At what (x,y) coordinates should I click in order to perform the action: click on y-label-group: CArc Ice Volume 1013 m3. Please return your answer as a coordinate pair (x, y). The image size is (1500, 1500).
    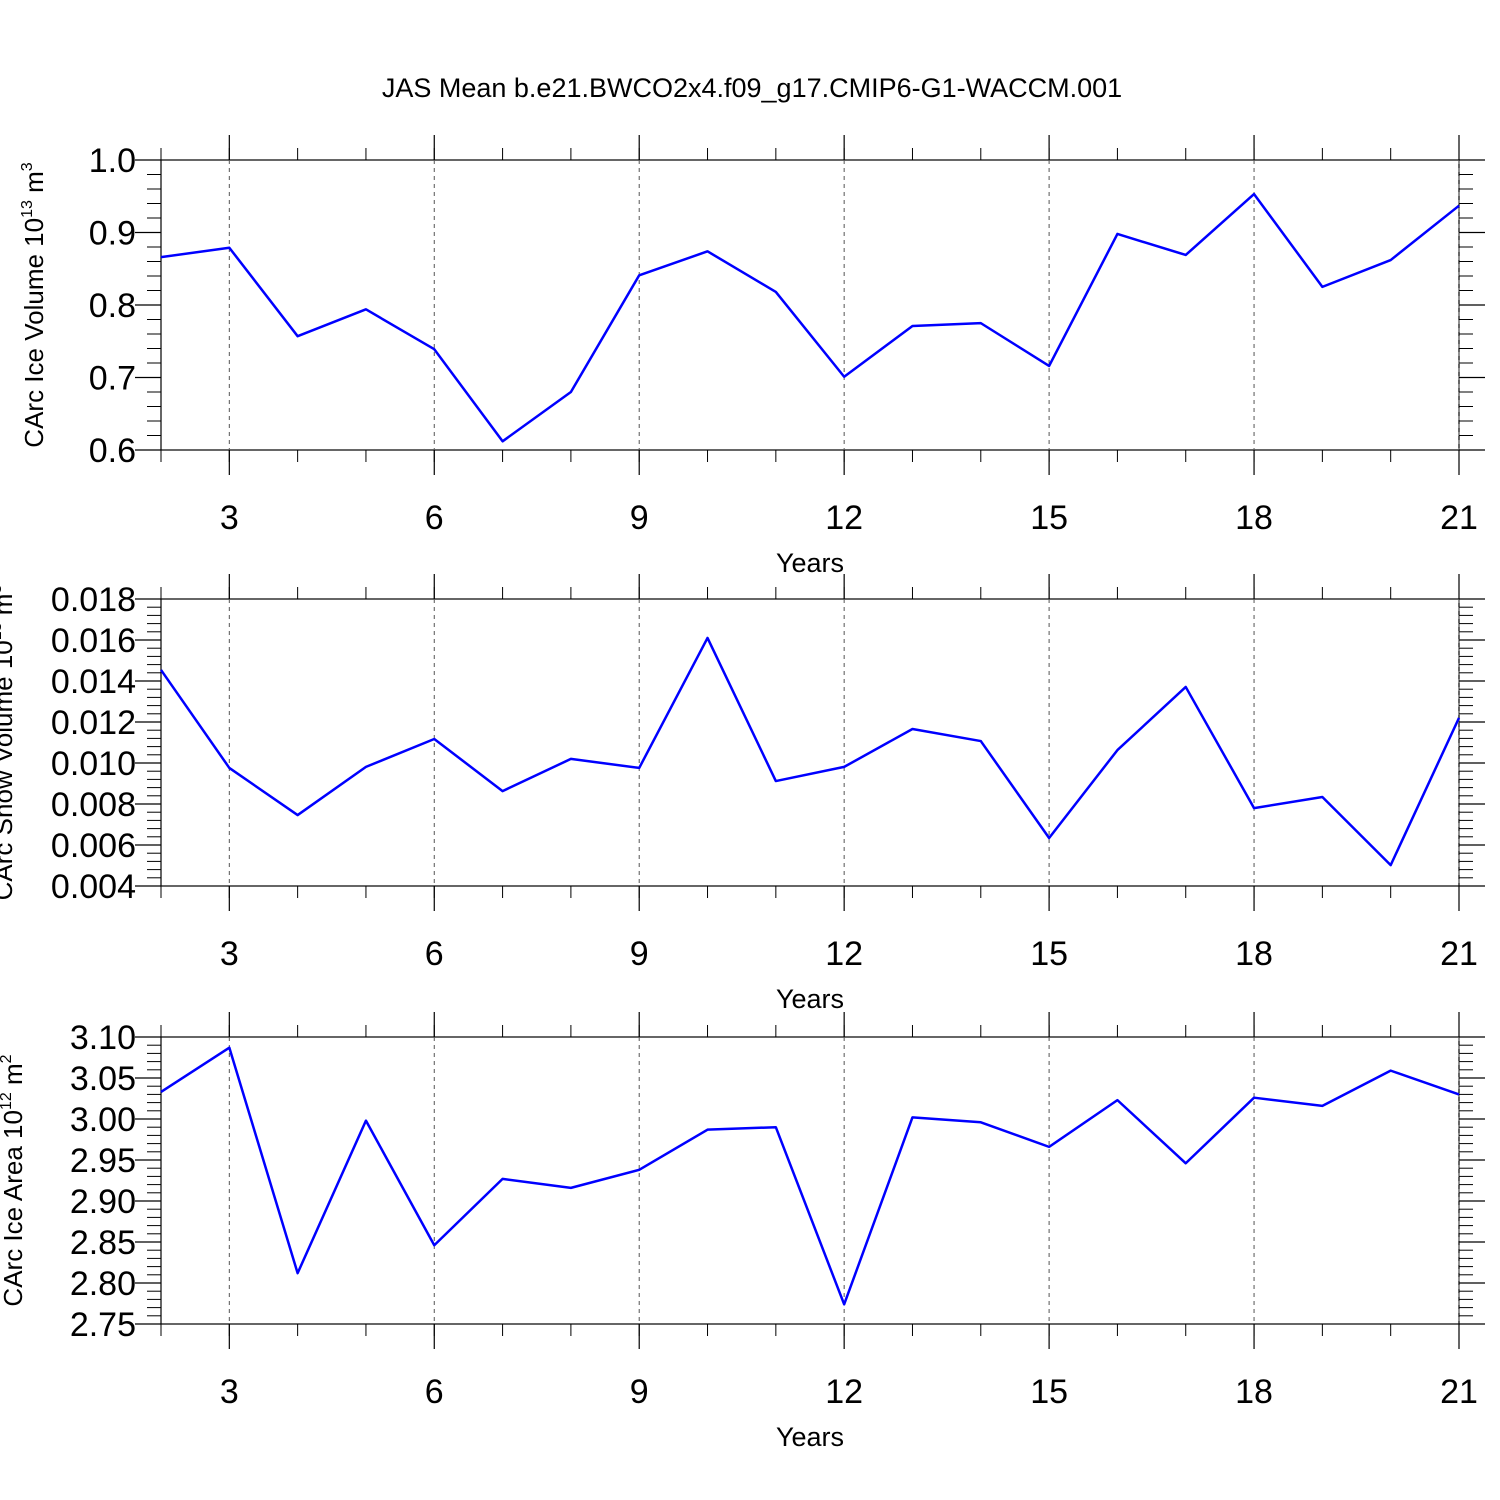
    Looking at the image, I should click on (34, 304).